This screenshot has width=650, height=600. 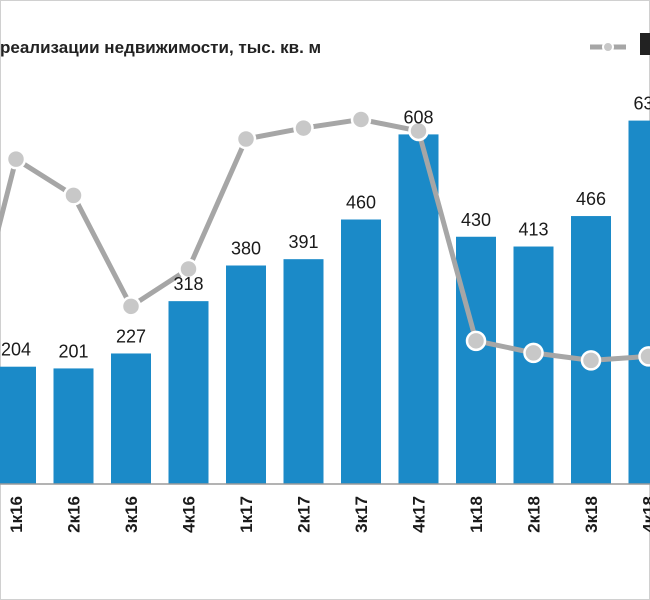 What do you see at coordinates (188, 284) in the screenshot?
I see `bar-value-label: 318` at bounding box center [188, 284].